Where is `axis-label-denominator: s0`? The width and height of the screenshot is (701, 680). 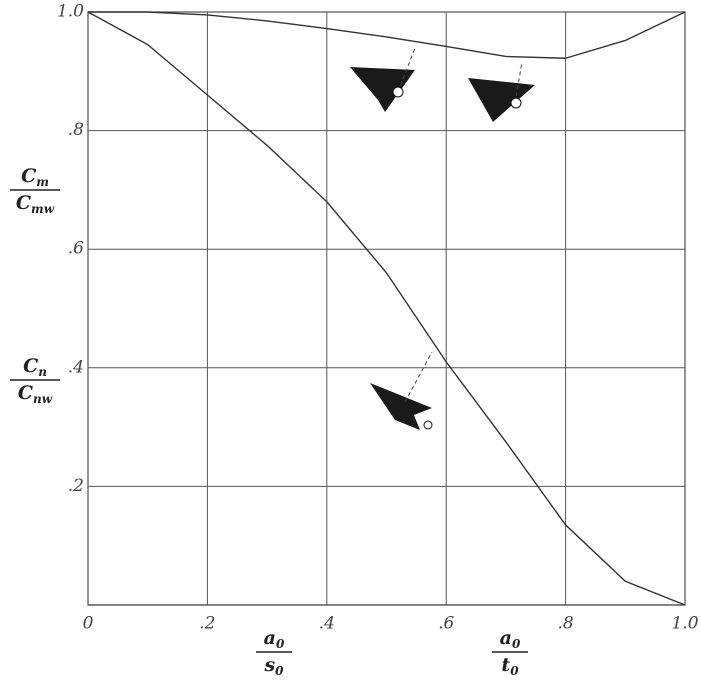
axis-label-denominator: s0 is located at coordinates (273, 666).